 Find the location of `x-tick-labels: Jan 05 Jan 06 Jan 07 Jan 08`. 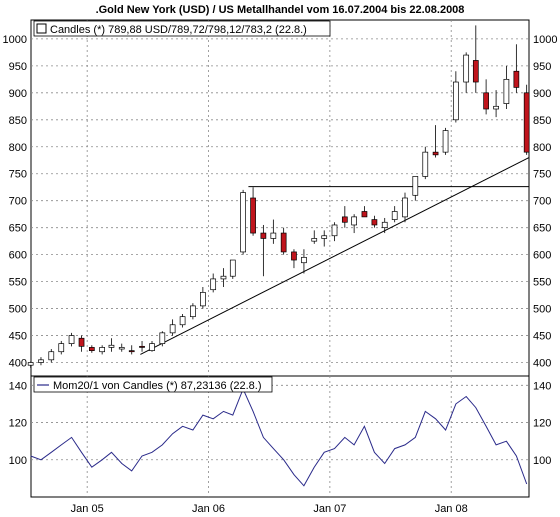

x-tick-labels: Jan 05 Jan 06 Jan 07 Jan 08 is located at coordinates (269, 509).